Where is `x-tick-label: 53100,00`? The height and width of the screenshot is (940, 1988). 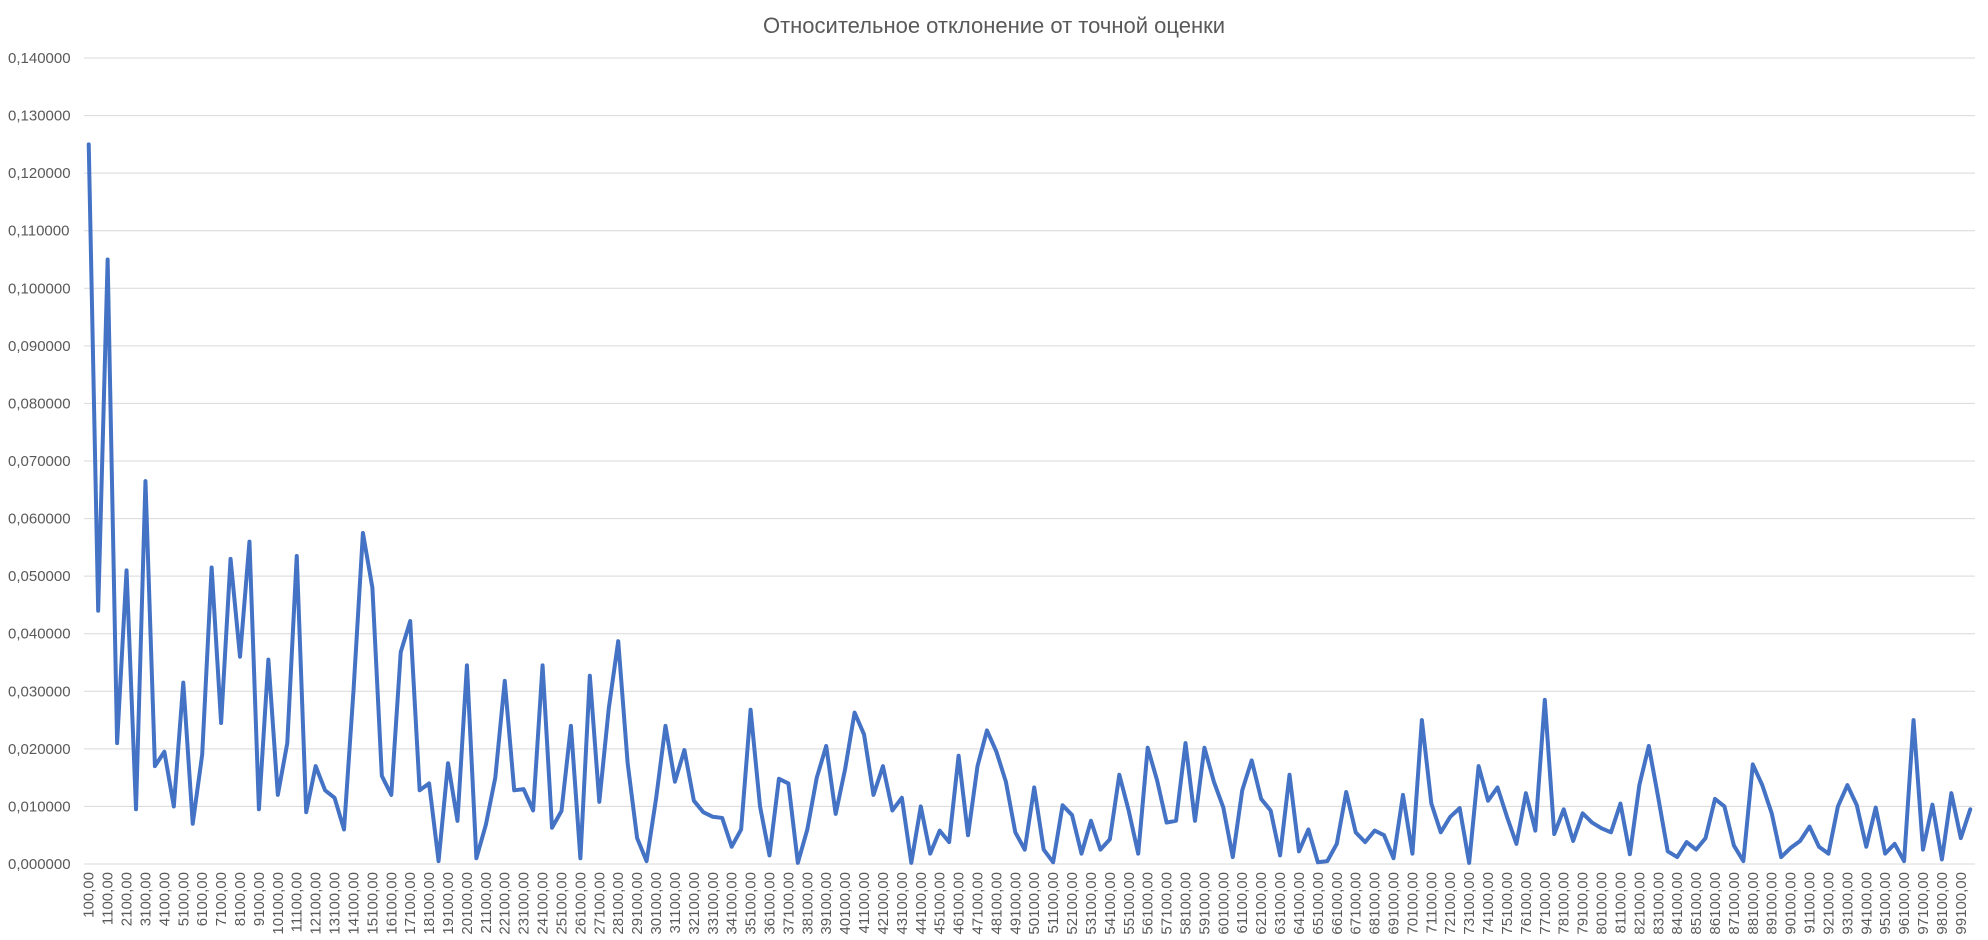 x-tick-label: 53100,00 is located at coordinates (1091, 903).